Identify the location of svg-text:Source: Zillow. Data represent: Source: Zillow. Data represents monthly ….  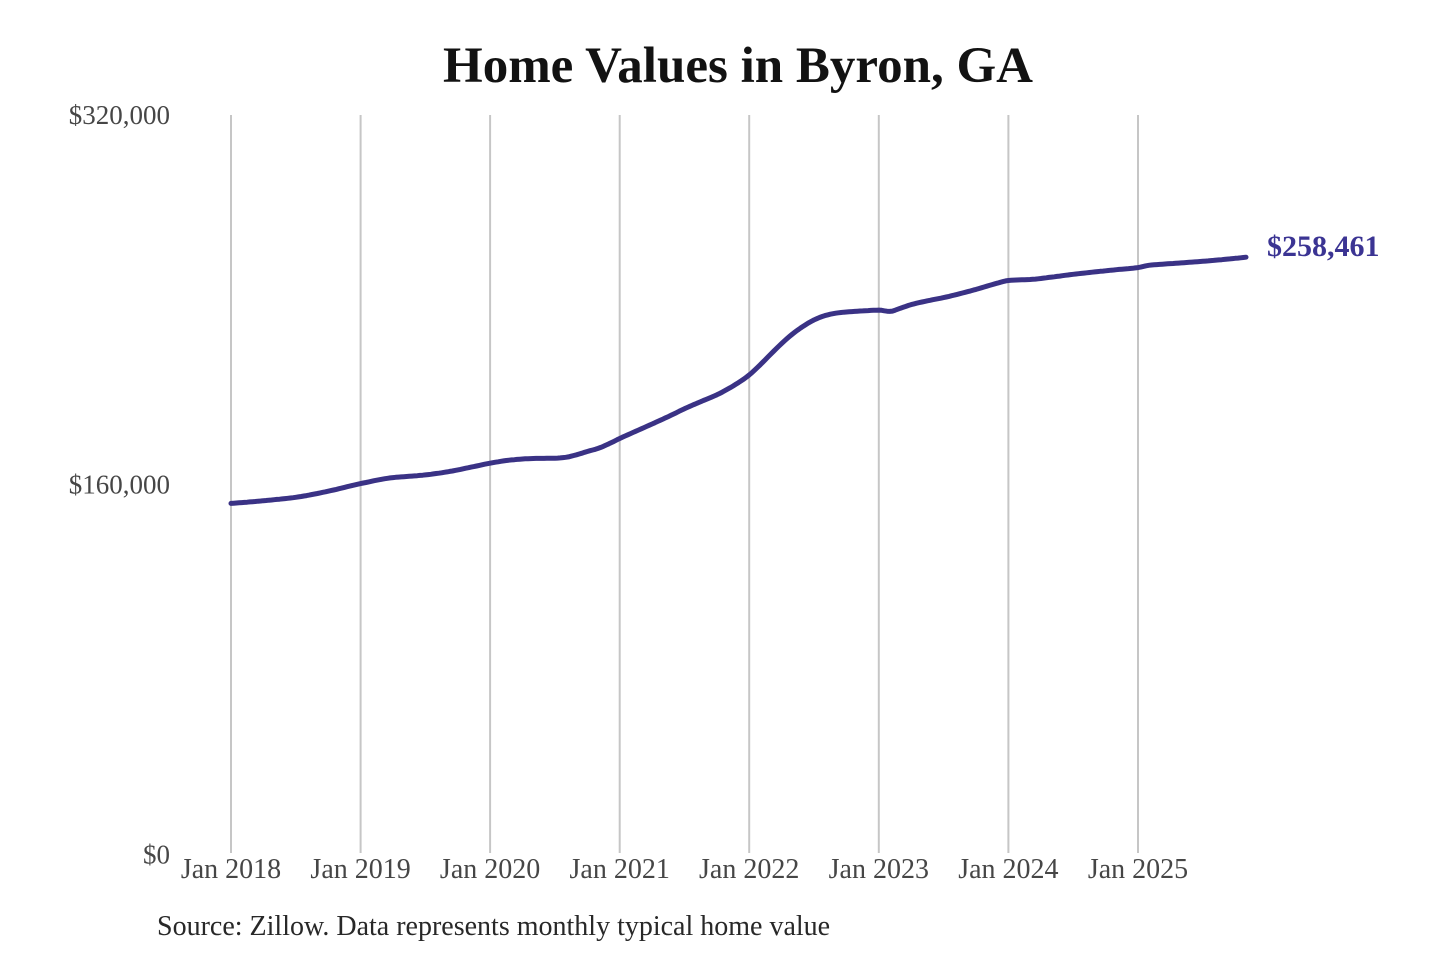
(493, 926).